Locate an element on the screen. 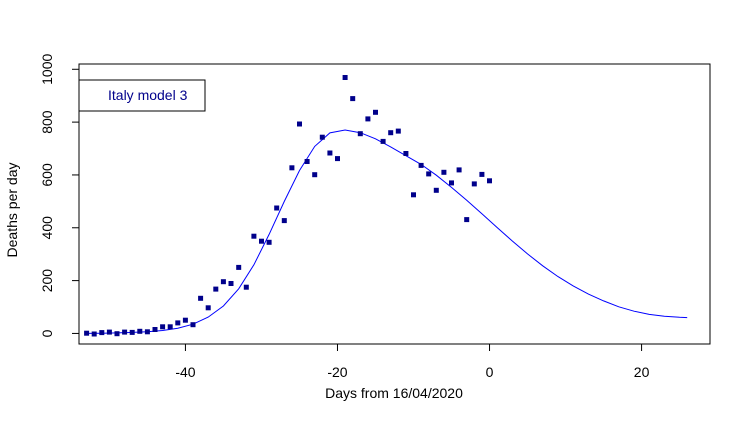  legend-entry: Italy model 3 is located at coordinates (148, 95).